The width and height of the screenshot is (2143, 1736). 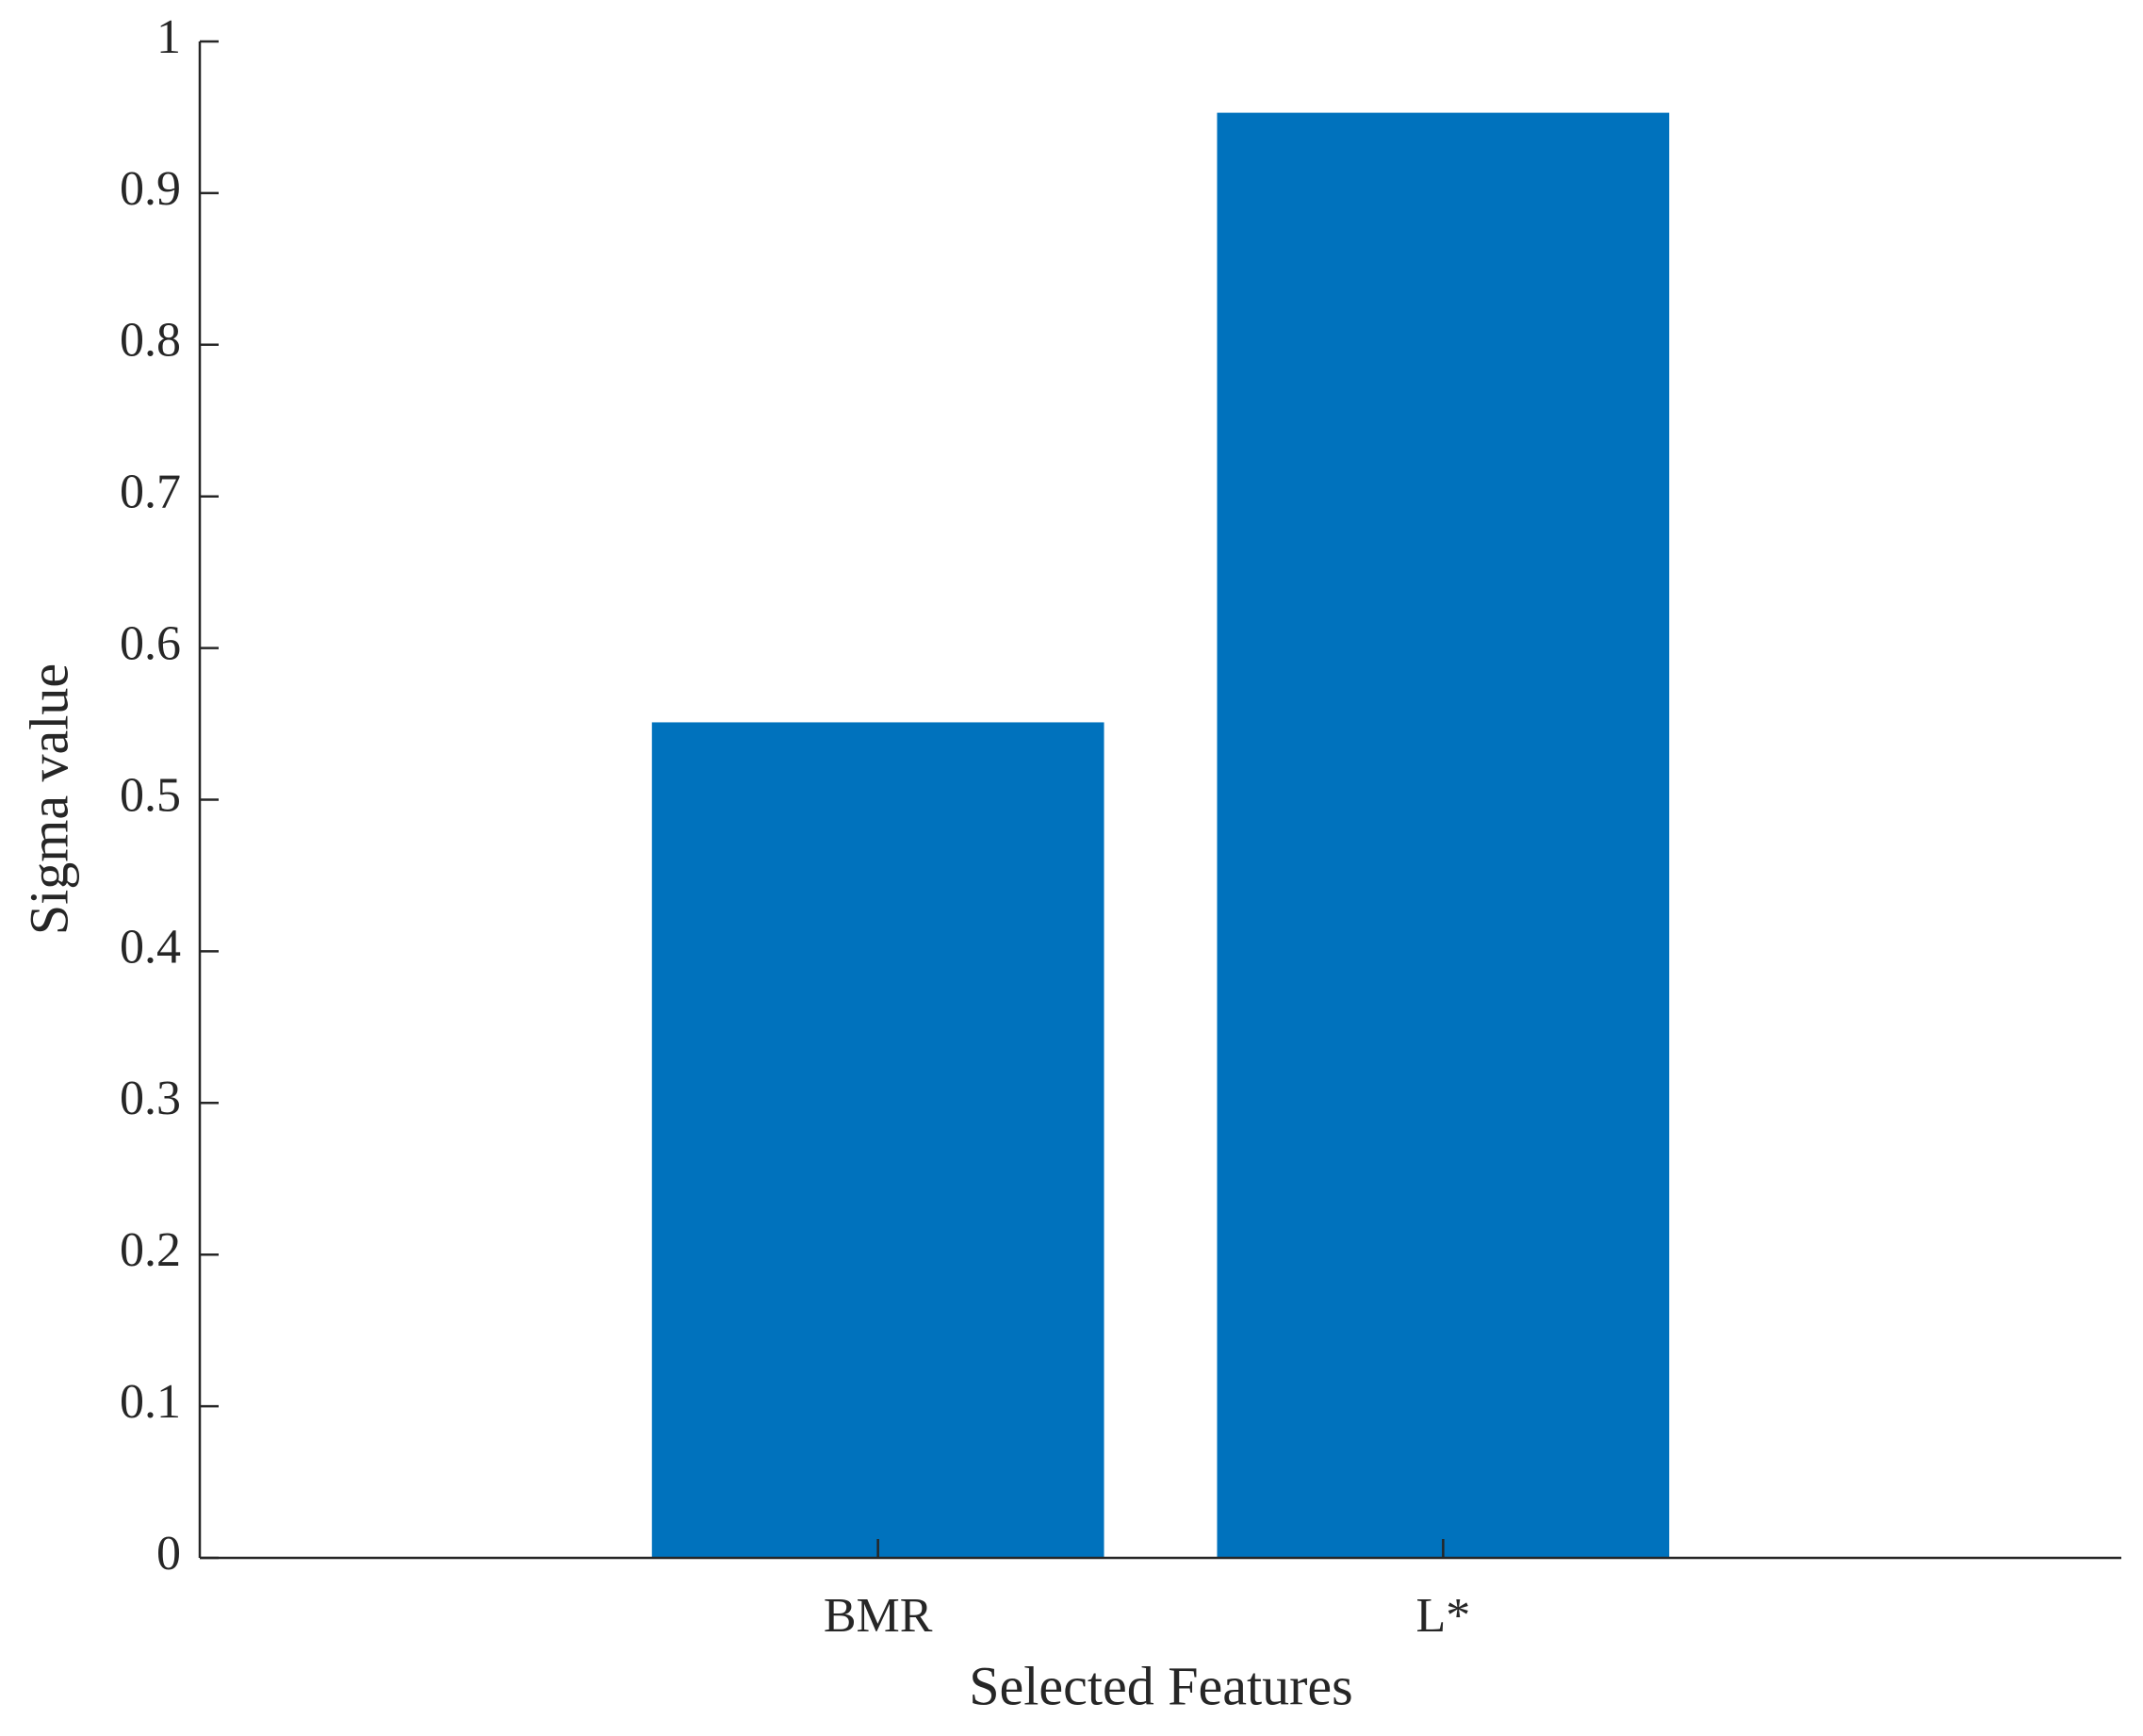 I want to click on y-tick-label: 0.4, so click(x=150, y=947).